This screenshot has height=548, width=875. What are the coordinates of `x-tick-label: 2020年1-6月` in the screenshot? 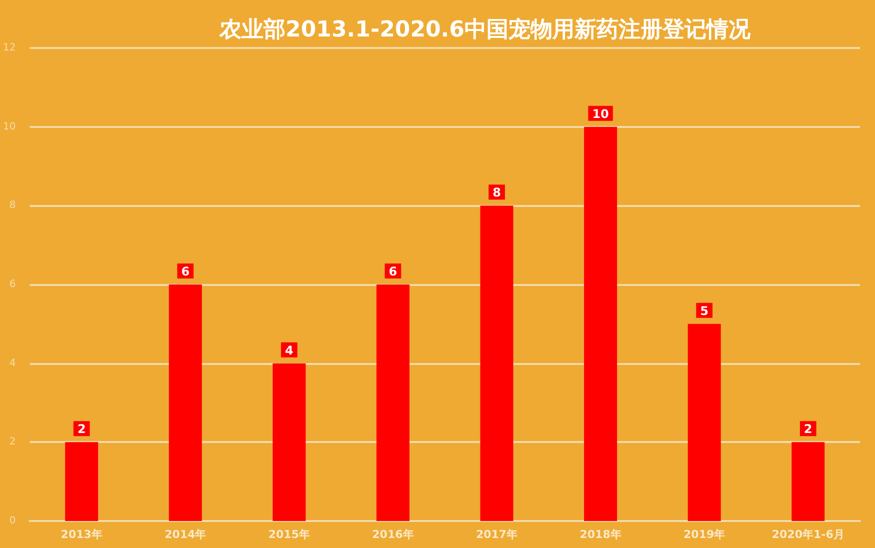 It's located at (808, 534).